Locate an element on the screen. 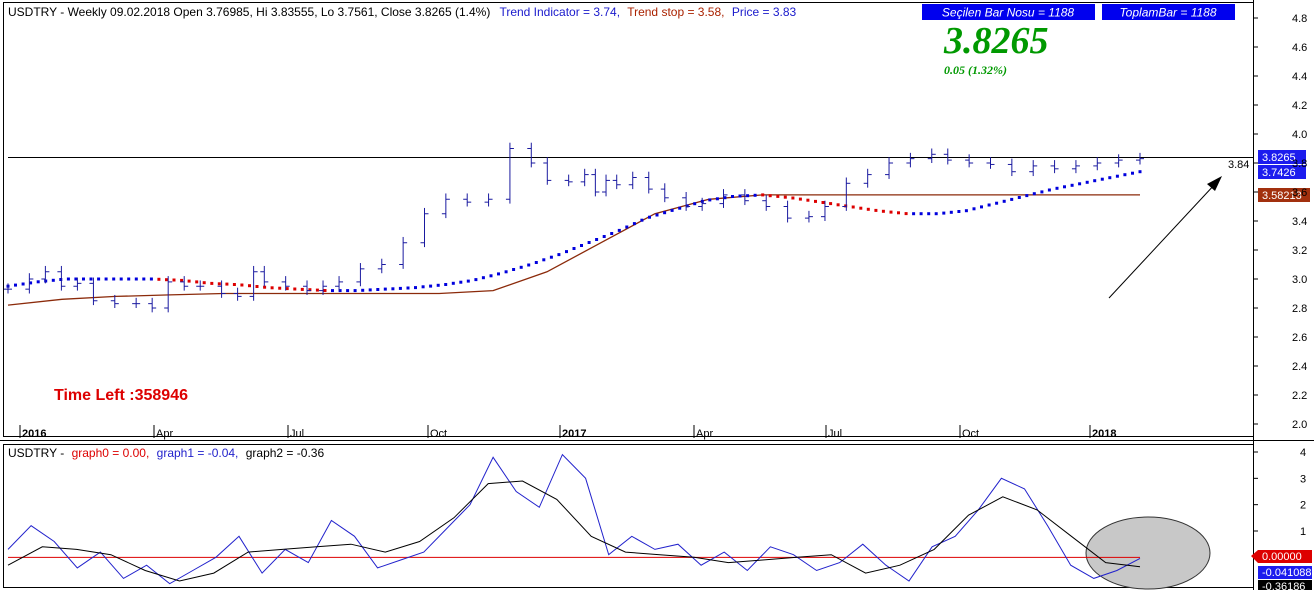 Image resolution: width=1314 pixels, height=595 pixels. y-tick-label: 4.8 is located at coordinates (1299, 19).